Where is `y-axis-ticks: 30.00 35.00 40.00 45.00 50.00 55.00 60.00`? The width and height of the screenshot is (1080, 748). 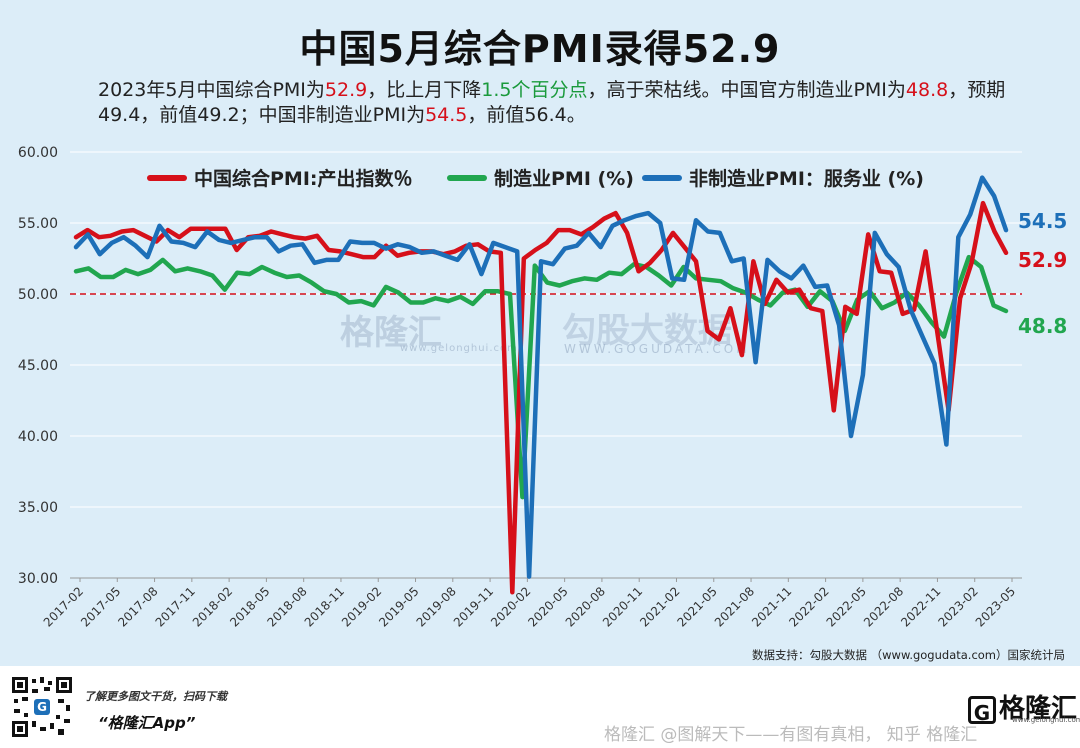 y-axis-ticks: 30.00 35.00 40.00 45.00 50.00 55.00 60.00 is located at coordinates (38, 366).